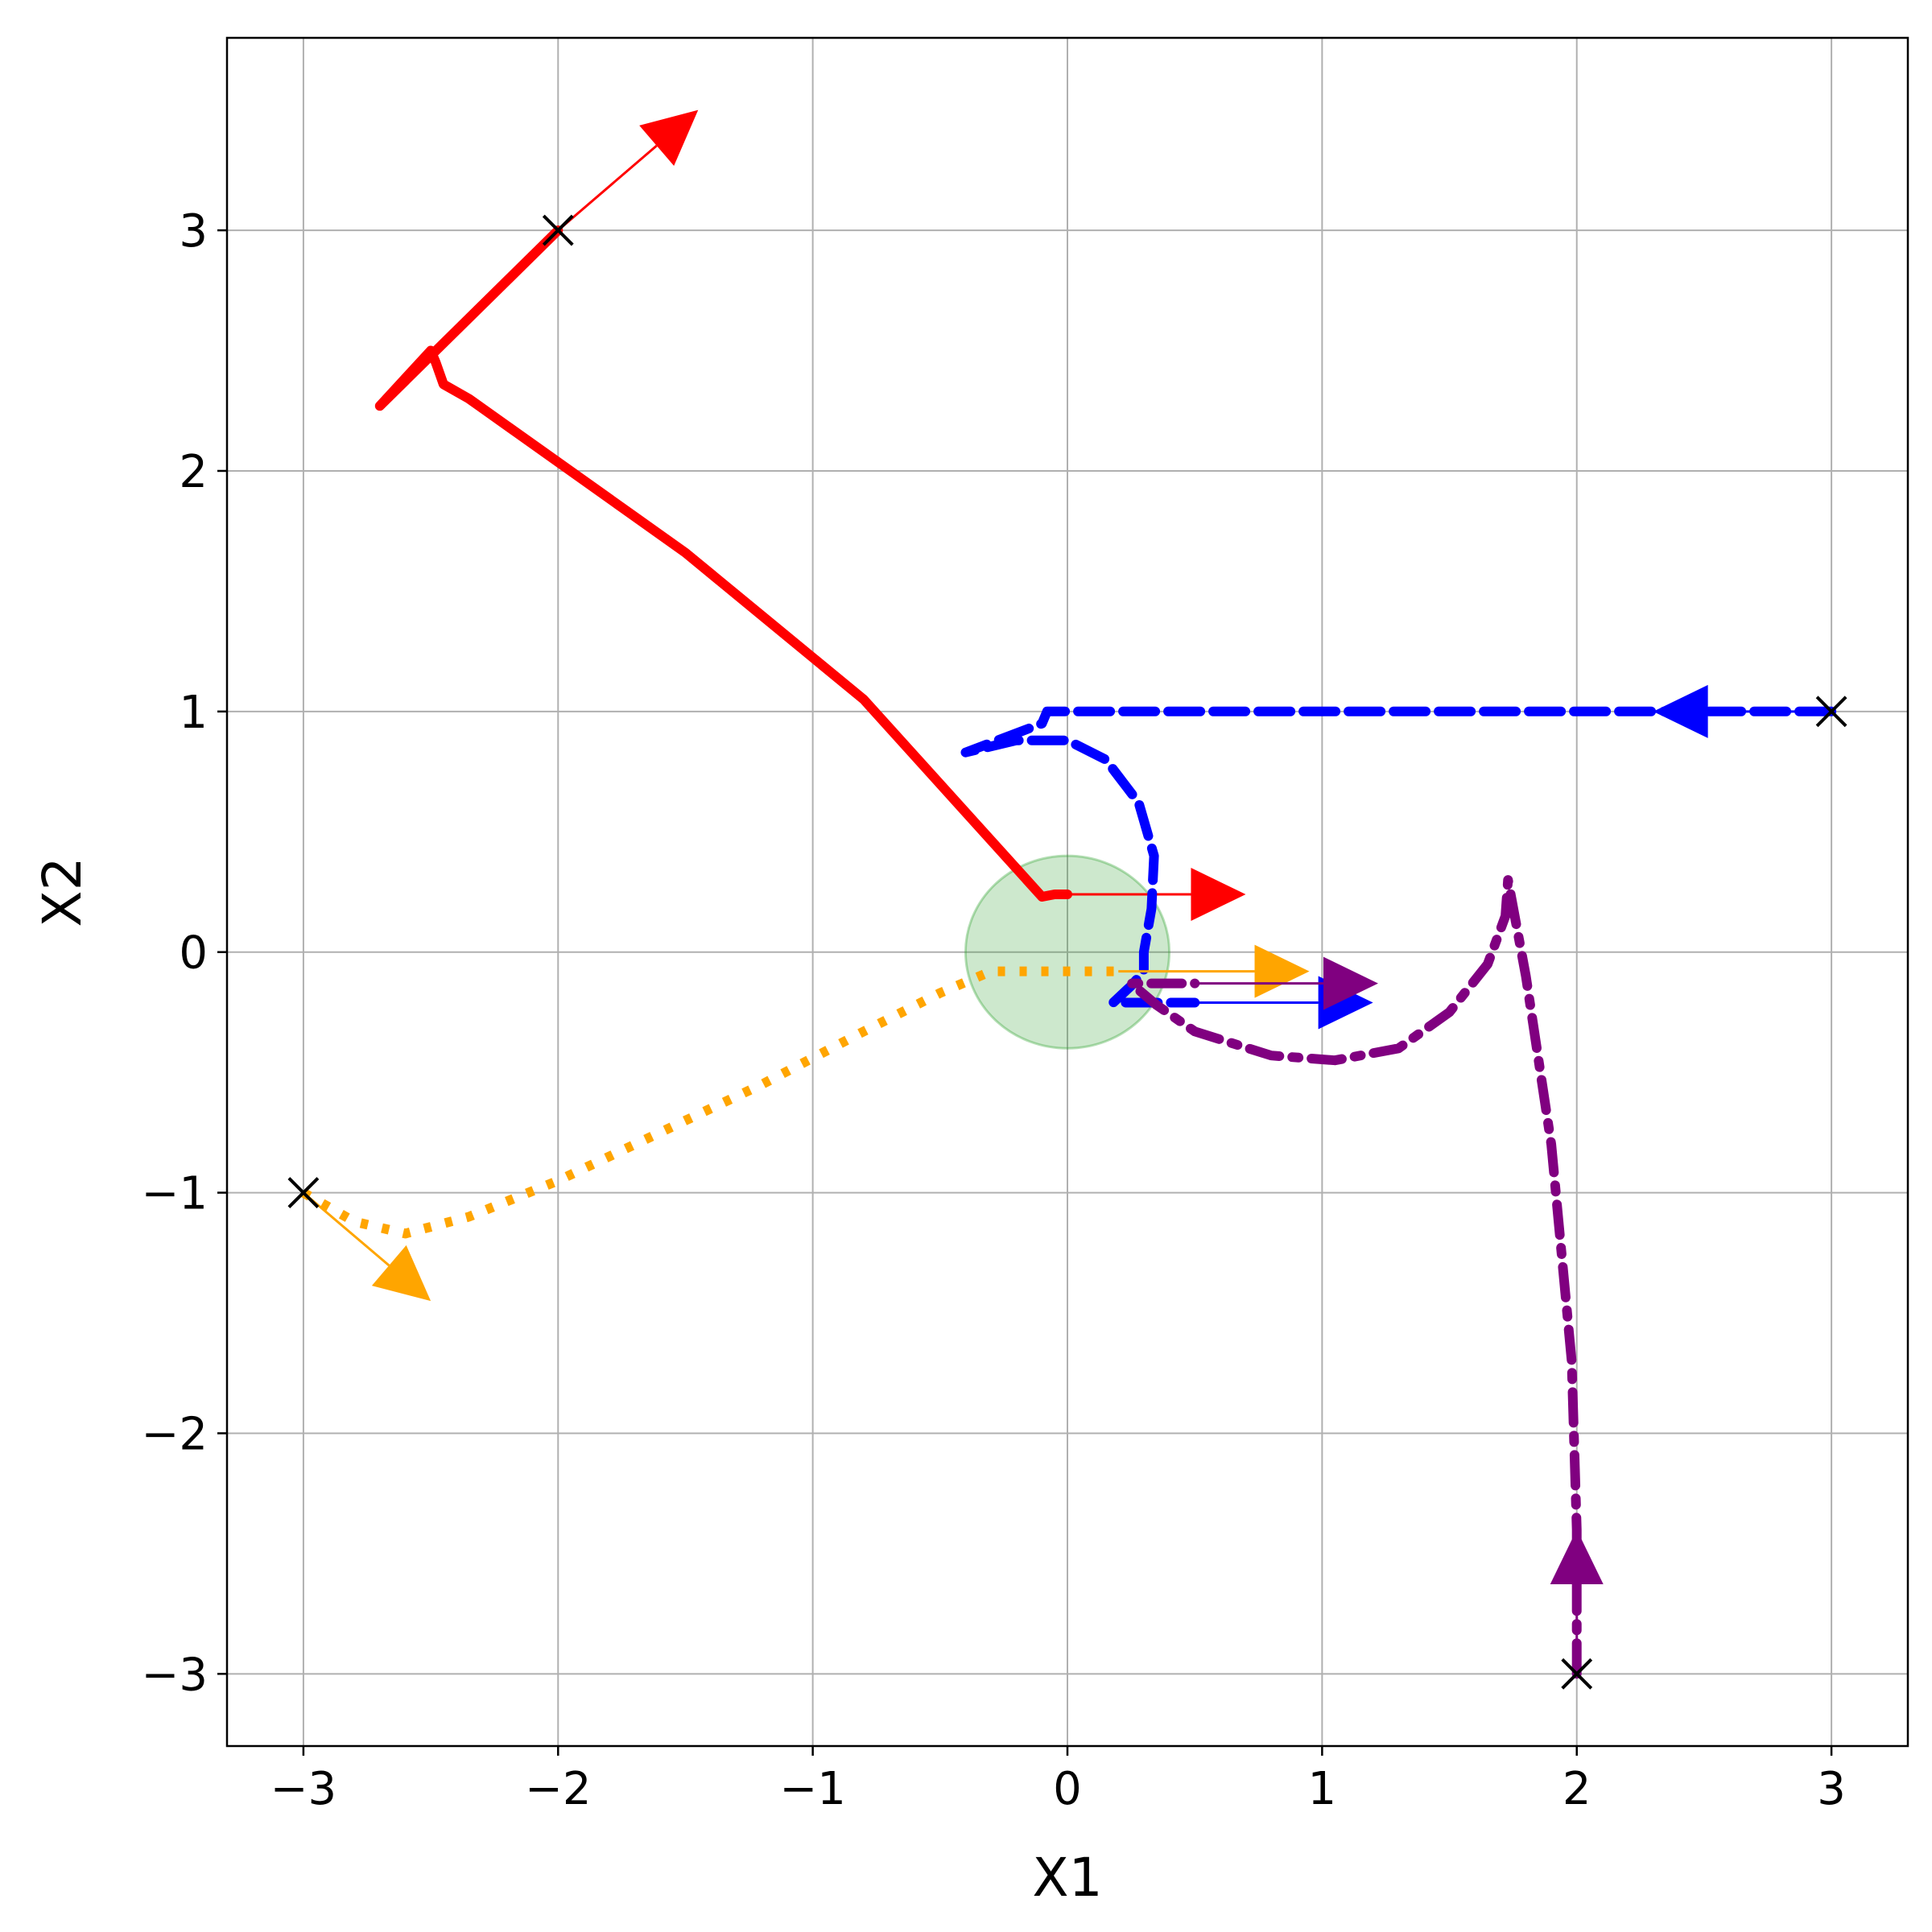 The image size is (1932, 1932). I want to click on x-axis-label: X1, so click(1067, 1878).